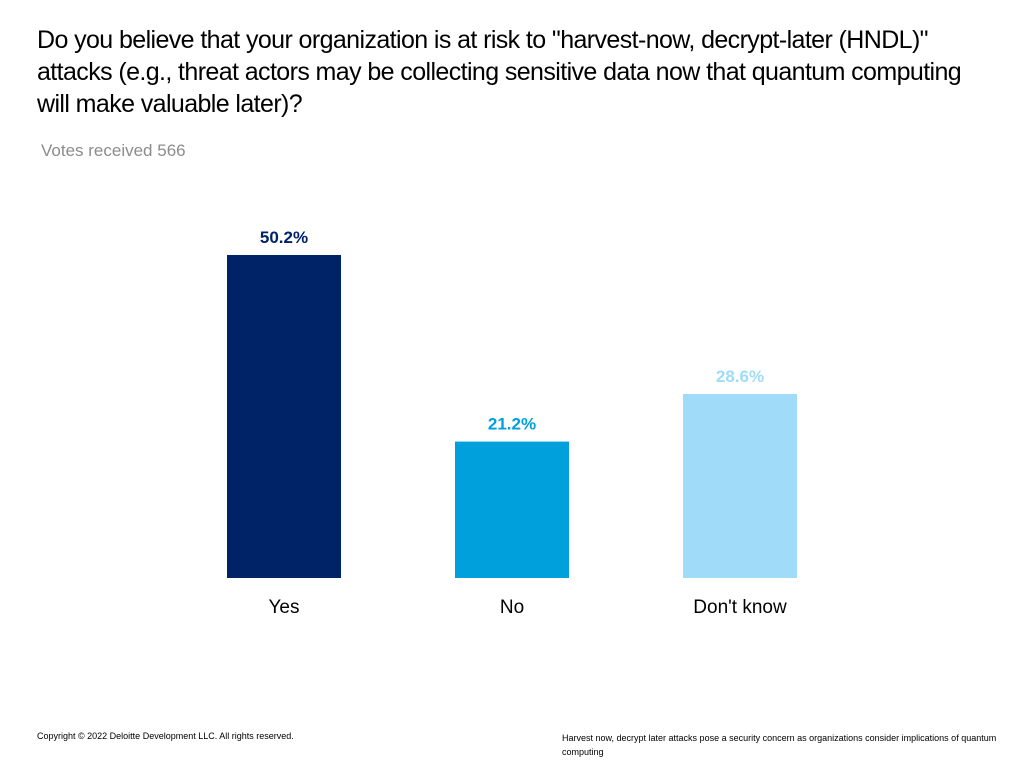  What do you see at coordinates (512, 607) in the screenshot?
I see `category-label: No` at bounding box center [512, 607].